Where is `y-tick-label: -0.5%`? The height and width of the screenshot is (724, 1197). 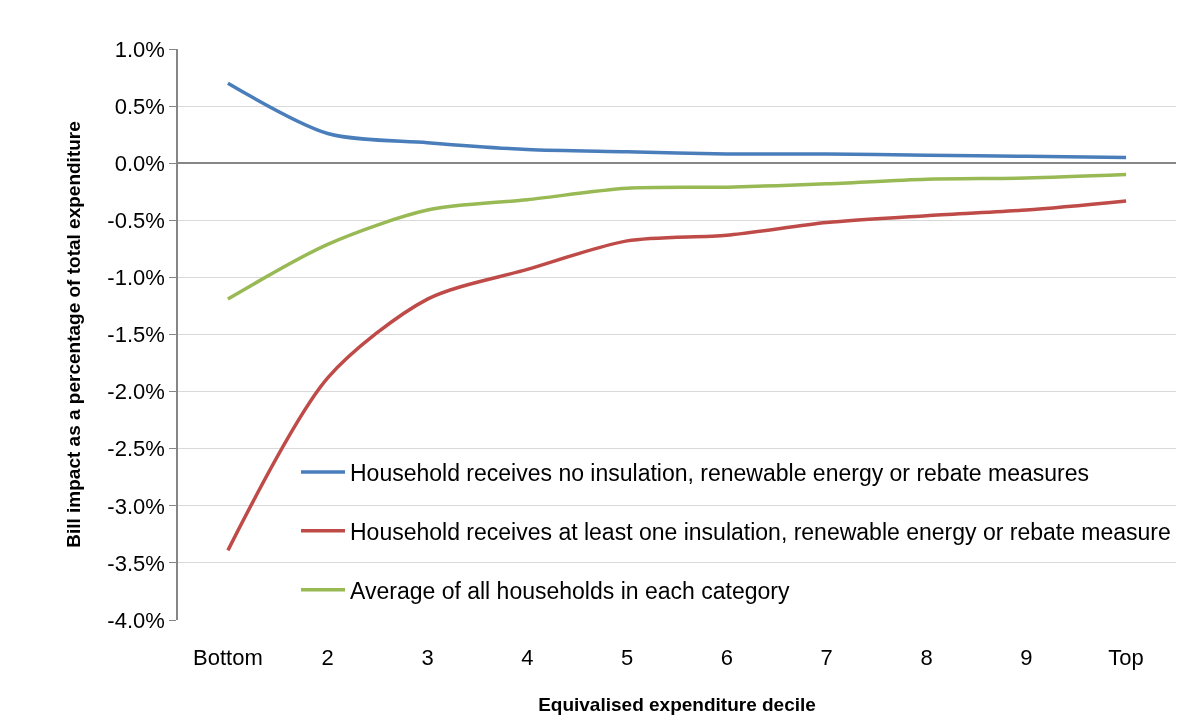 y-tick-label: -0.5% is located at coordinates (136, 220).